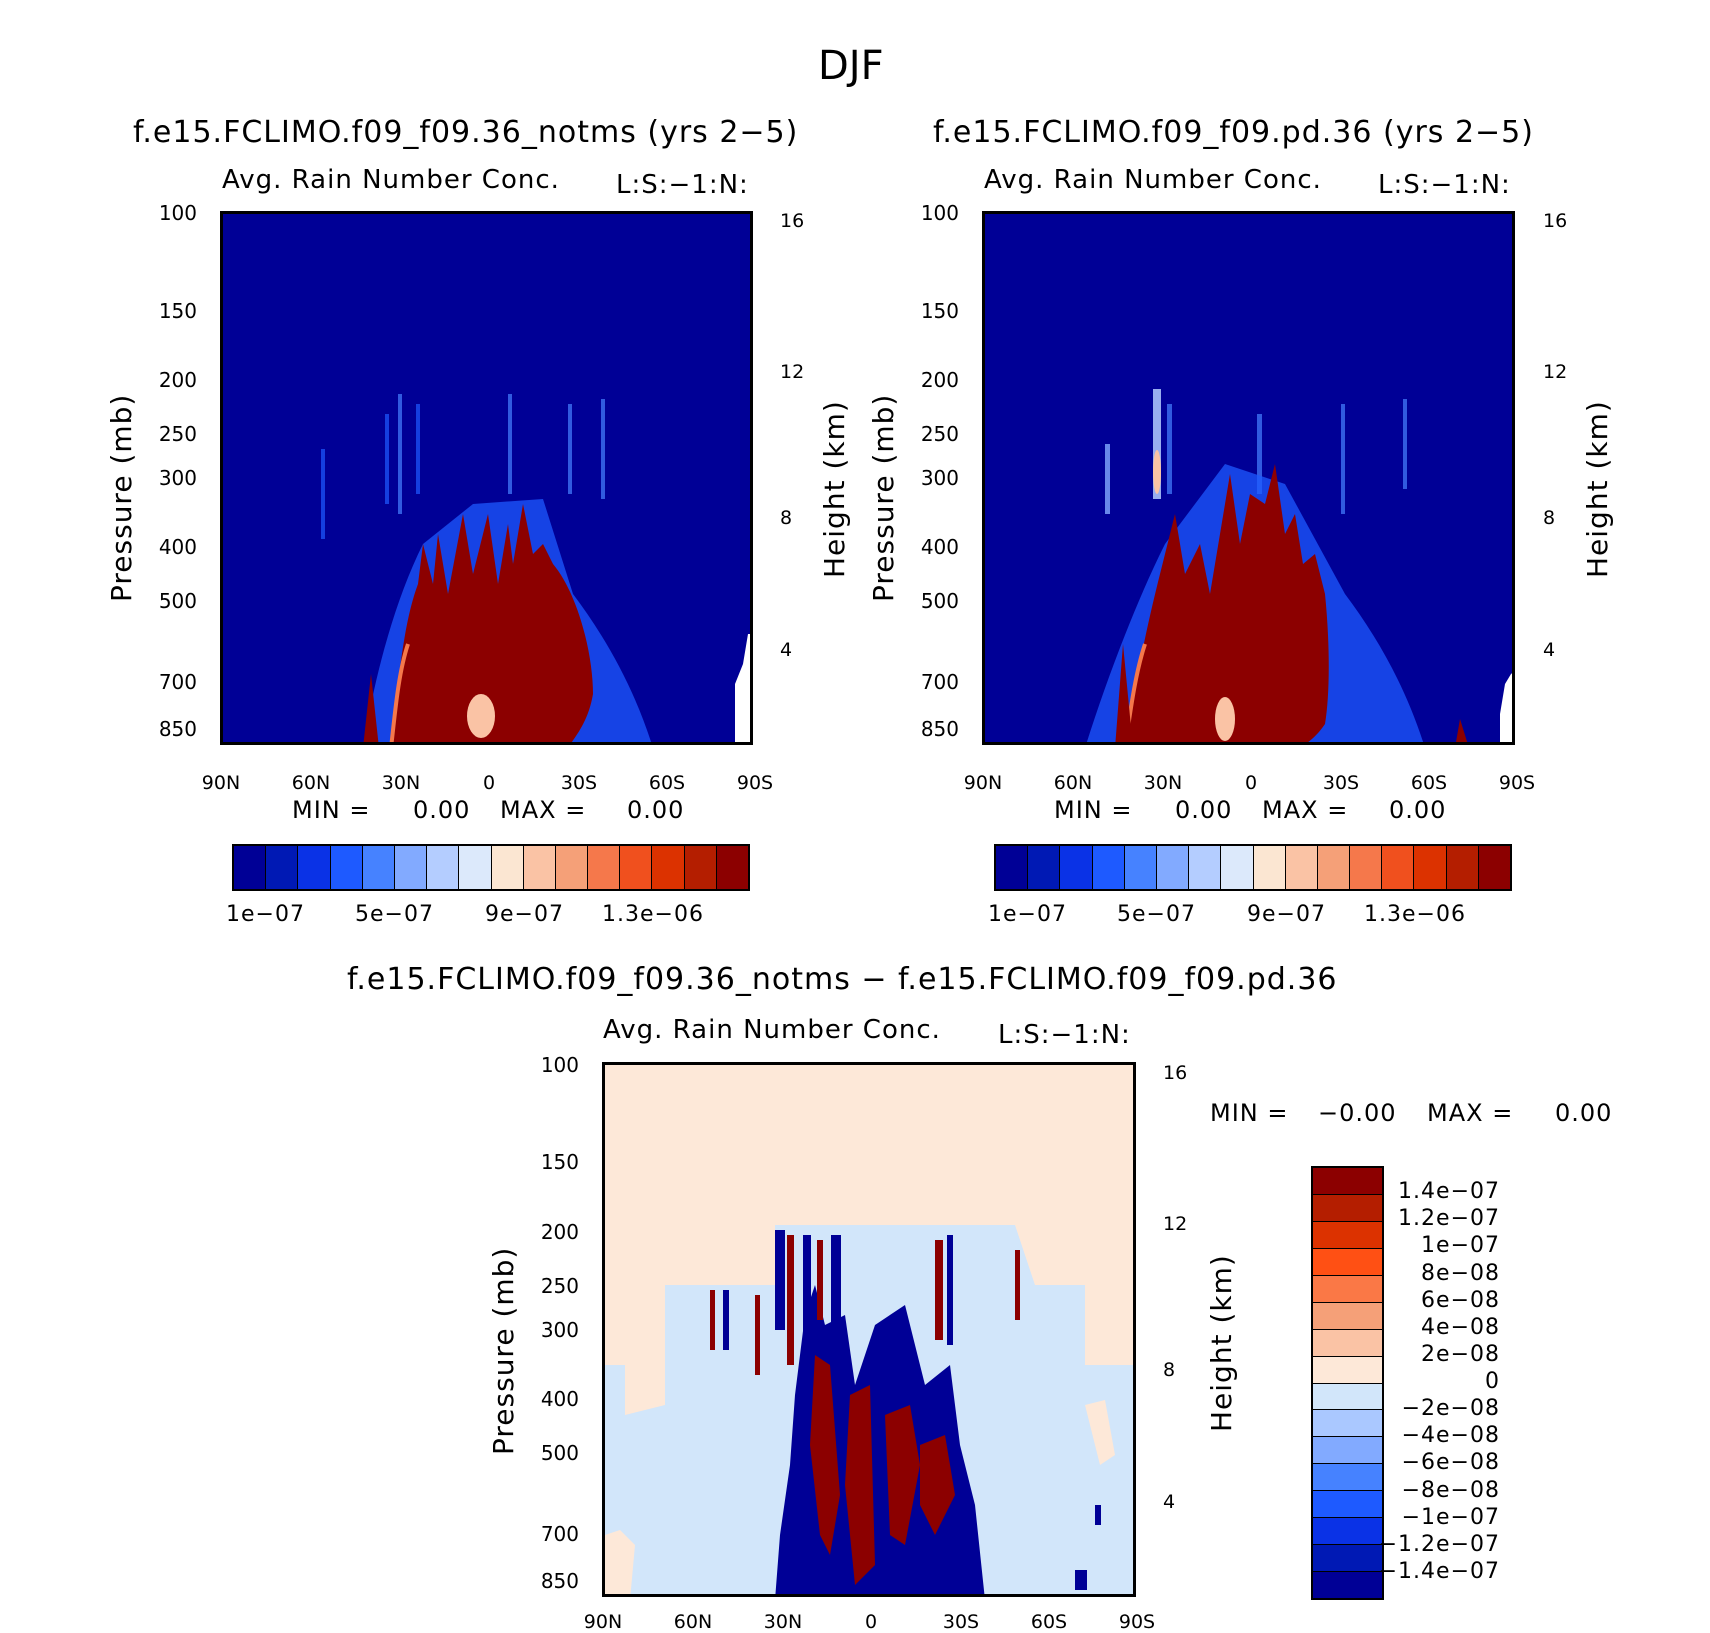  I want to click on panel-3-x-tick: 60S, so click(1049, 1622).